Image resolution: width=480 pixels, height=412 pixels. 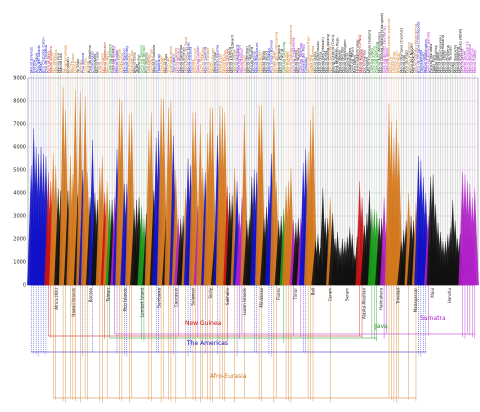 I want to click on peak-label: Mount Logan, so click(x=117, y=61).